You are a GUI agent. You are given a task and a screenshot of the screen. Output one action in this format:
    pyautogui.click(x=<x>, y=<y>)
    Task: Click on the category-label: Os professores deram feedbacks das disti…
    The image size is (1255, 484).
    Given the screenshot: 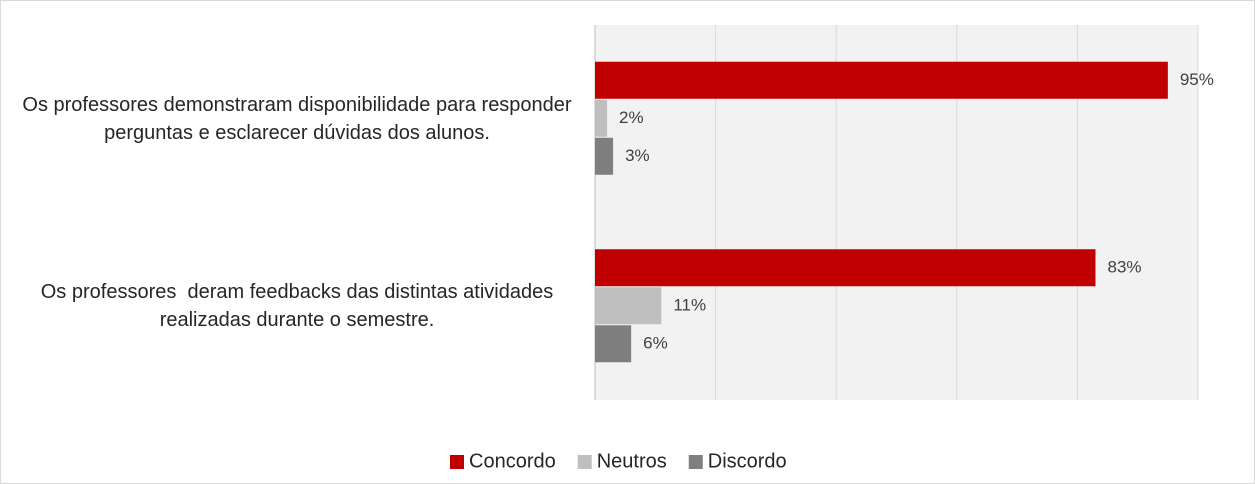 What is the action you would take?
    pyautogui.click(x=299, y=306)
    